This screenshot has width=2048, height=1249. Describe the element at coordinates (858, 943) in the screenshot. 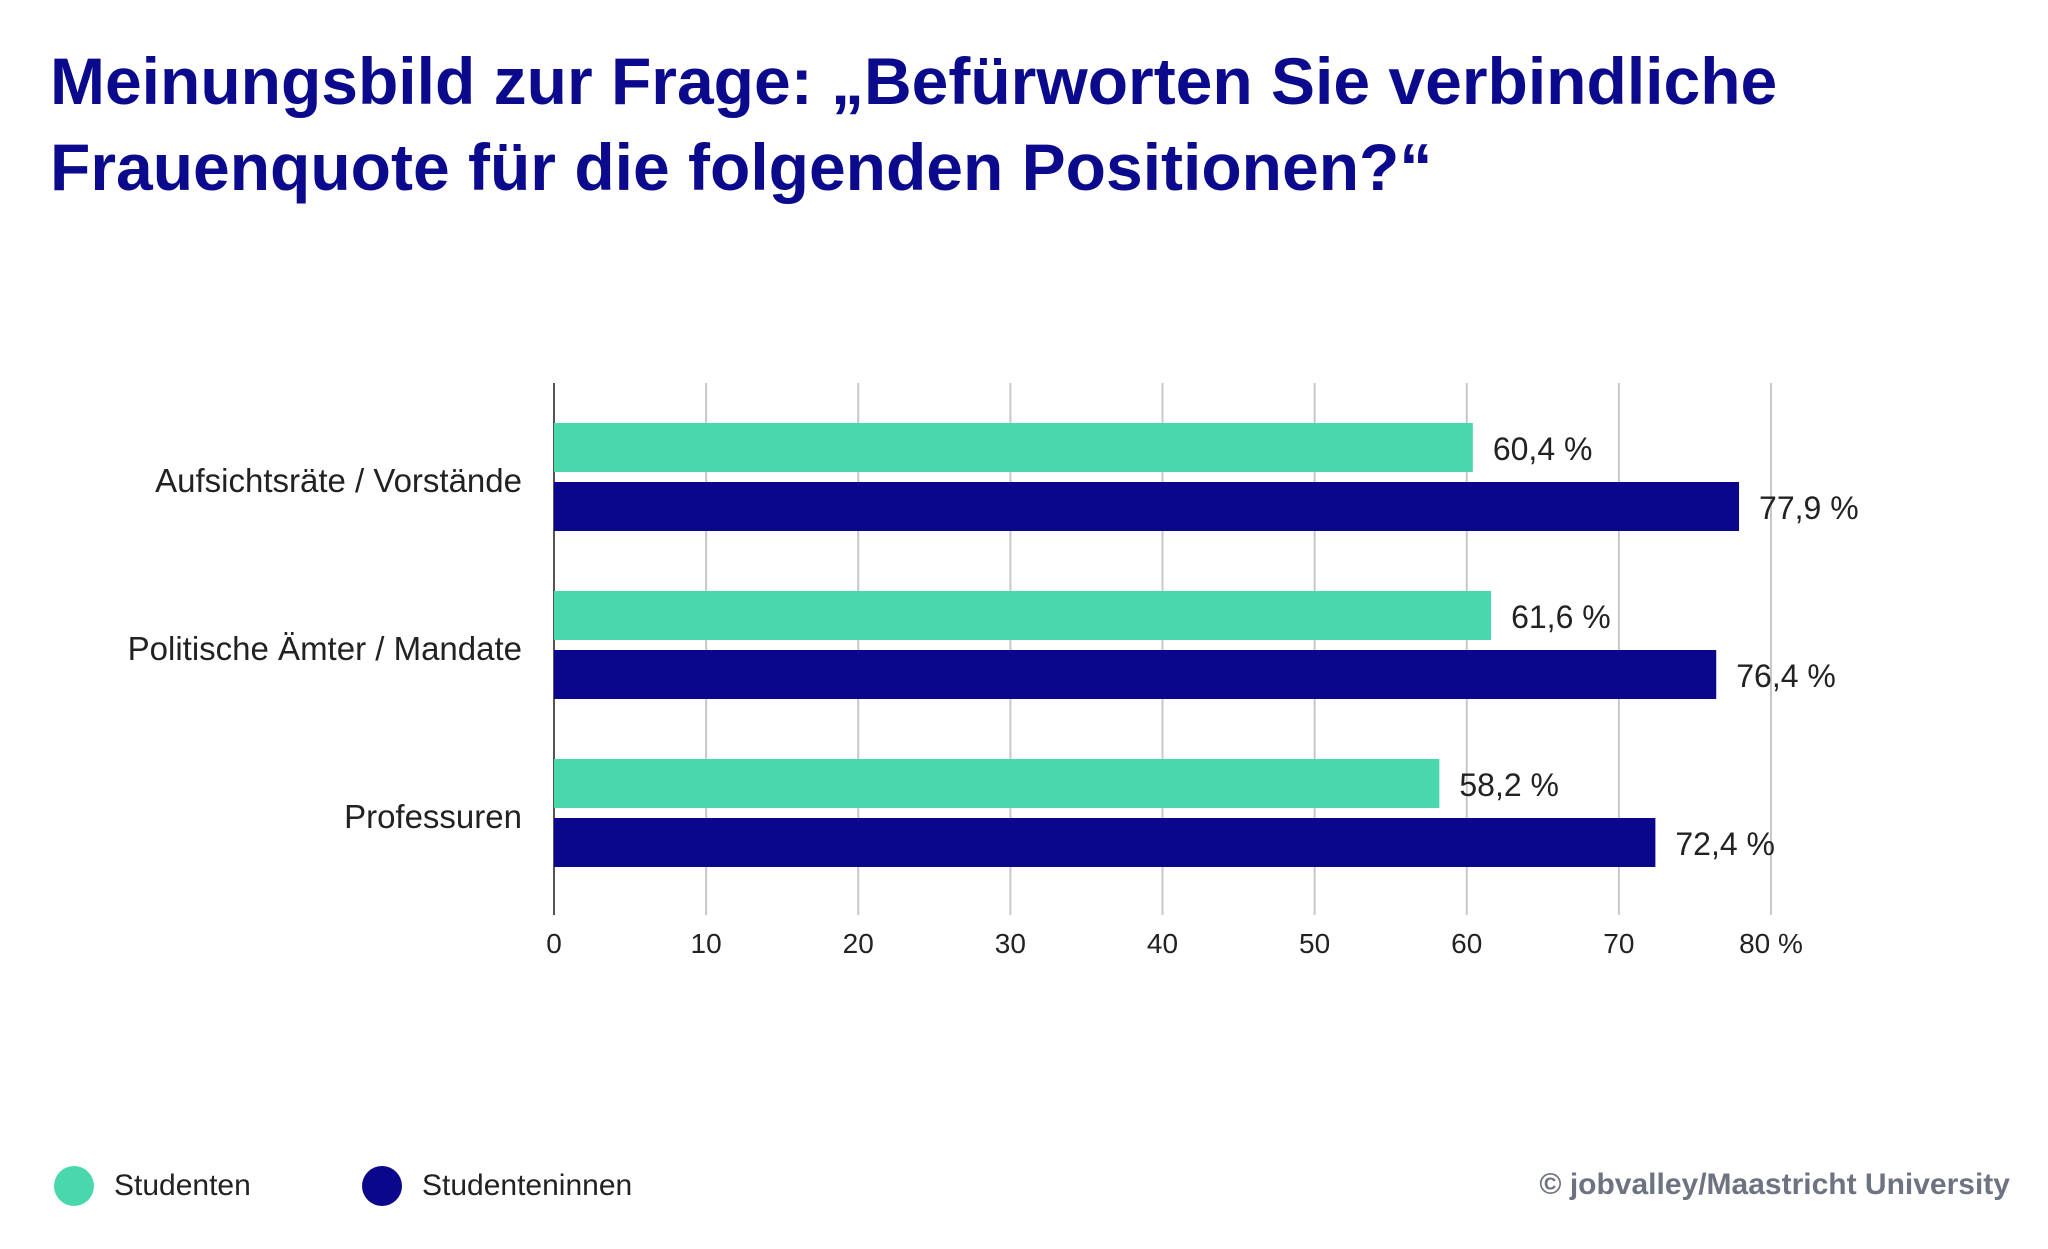

I see `x-tick-label: 20` at that location.